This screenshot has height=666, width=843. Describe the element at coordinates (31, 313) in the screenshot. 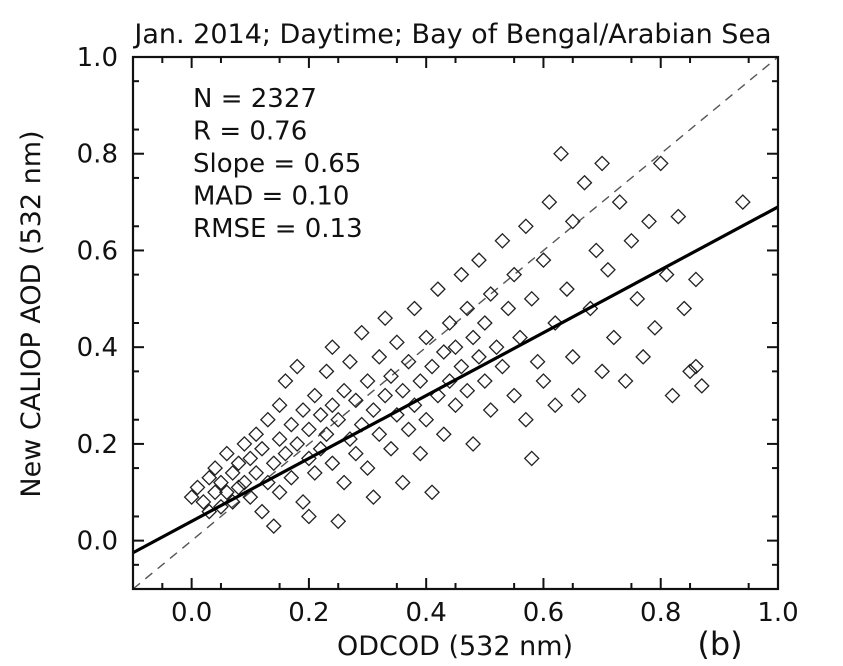

I see `y-axis-label: New CALIOP AOD (532 nm)` at that location.